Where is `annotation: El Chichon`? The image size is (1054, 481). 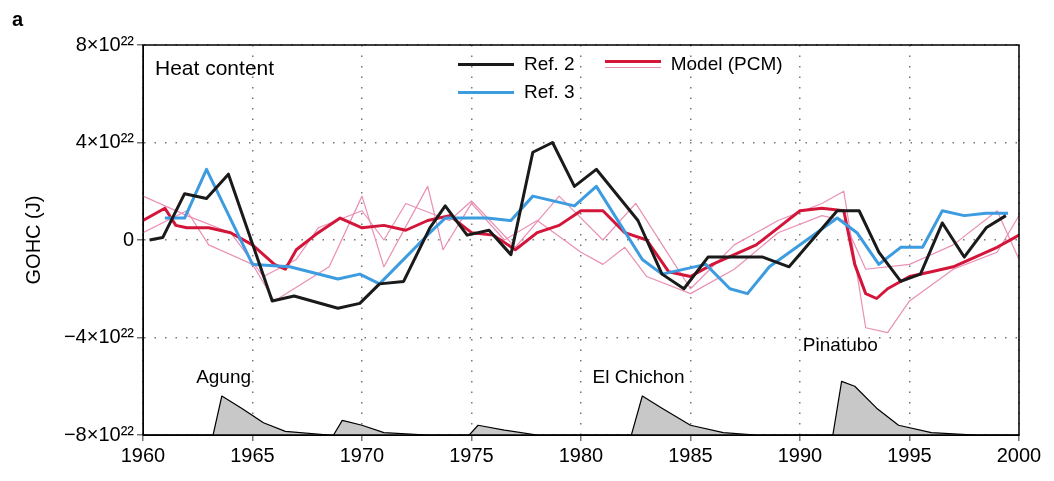
annotation: El Chichon is located at coordinates (638, 377).